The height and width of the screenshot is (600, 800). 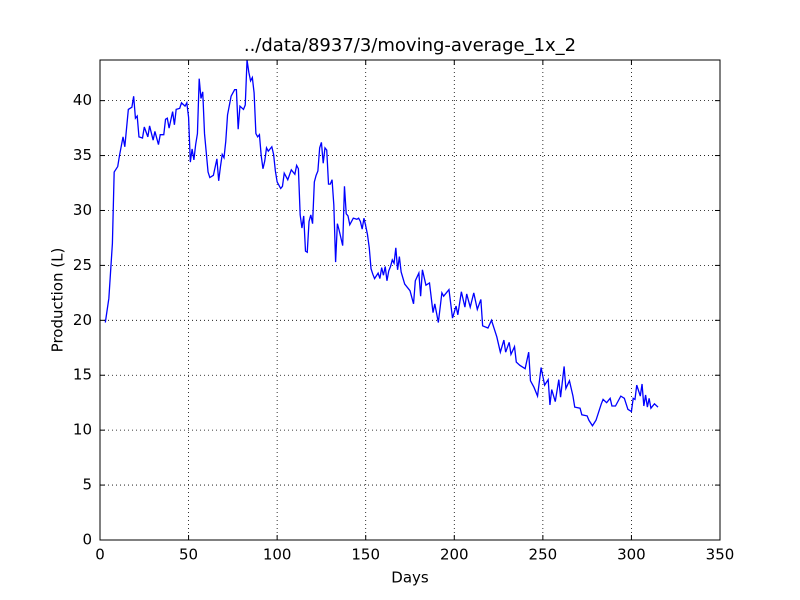 I want to click on y-tick-label: 10, so click(x=82, y=430).